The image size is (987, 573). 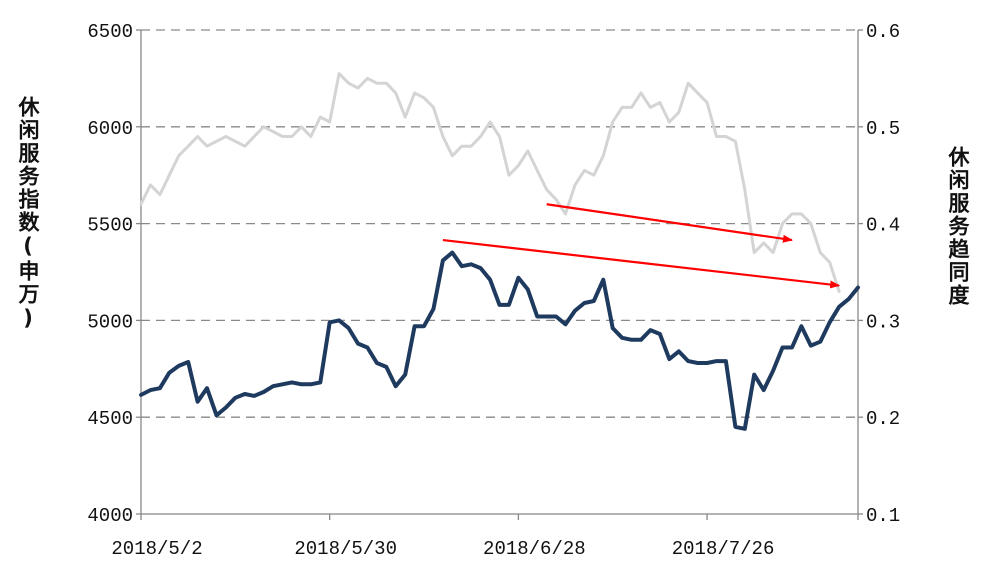 I want to click on y-left-tick-label: 4500, so click(x=110, y=419).